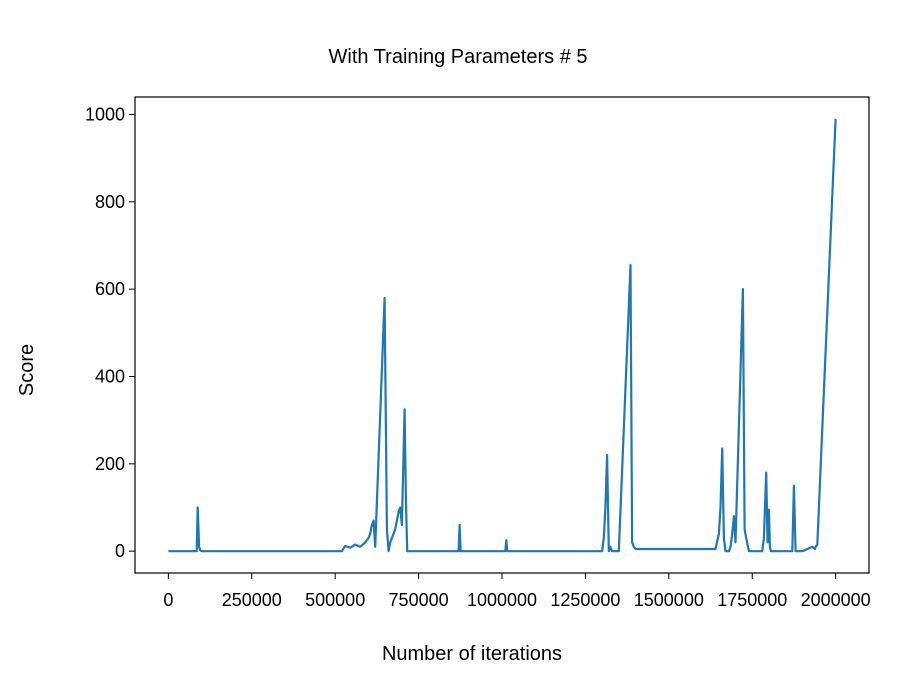 The width and height of the screenshot is (912, 698). What do you see at coordinates (110, 376) in the screenshot?
I see `y-tick-label: 400` at bounding box center [110, 376].